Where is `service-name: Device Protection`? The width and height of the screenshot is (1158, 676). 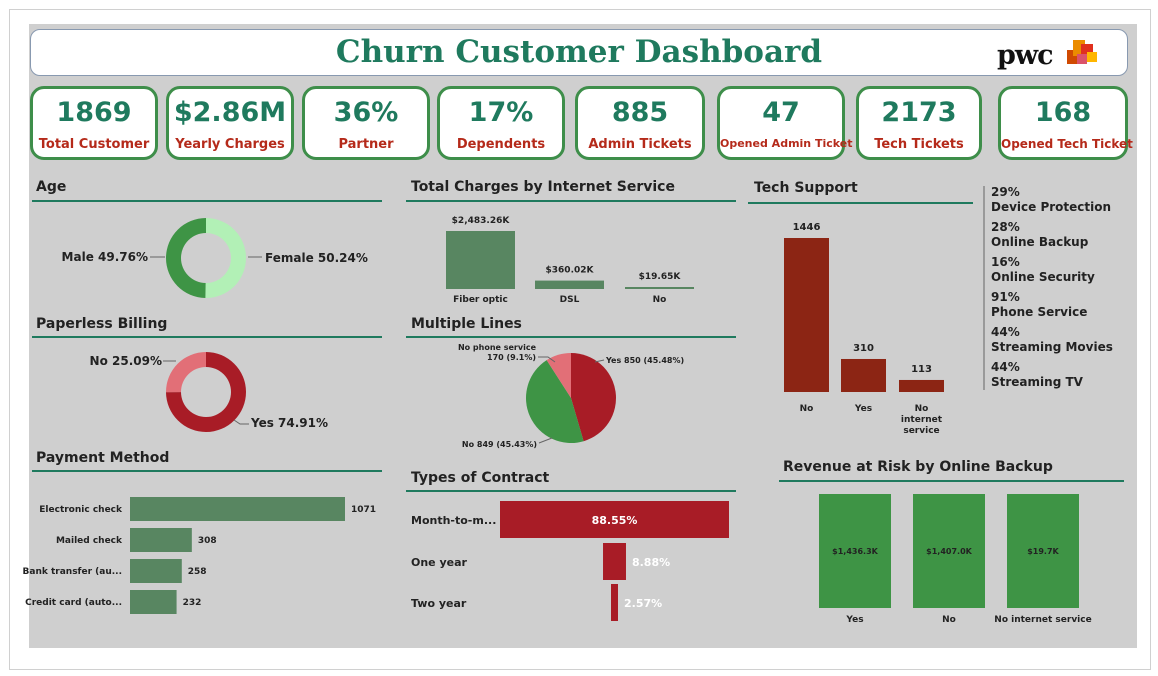
service-name: Device Protection is located at coordinates (1051, 207).